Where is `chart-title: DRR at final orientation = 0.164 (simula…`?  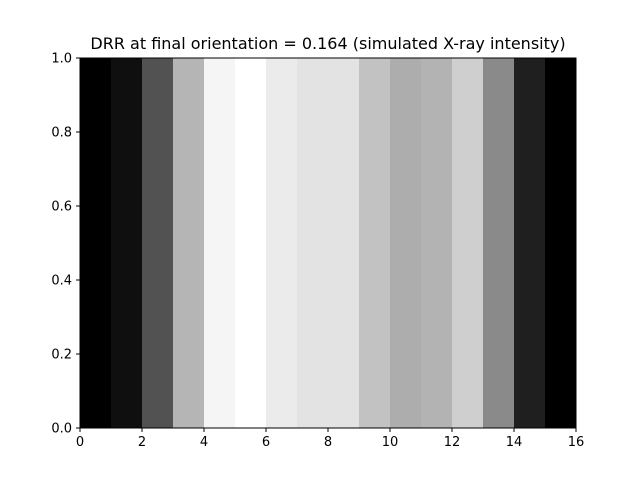 chart-title: DRR at final orientation = 0.164 (simula… is located at coordinates (327, 43).